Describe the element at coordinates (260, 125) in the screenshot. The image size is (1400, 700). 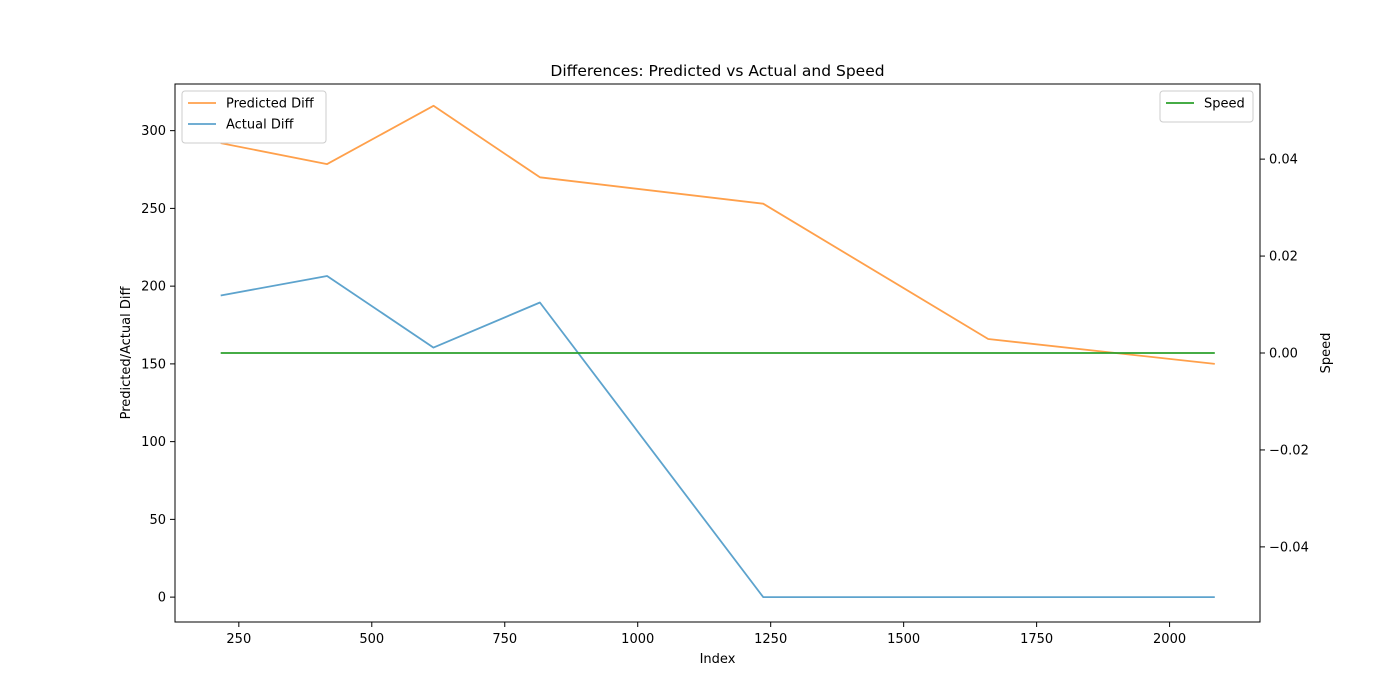
I see `legend-label: Actual Diff` at that location.